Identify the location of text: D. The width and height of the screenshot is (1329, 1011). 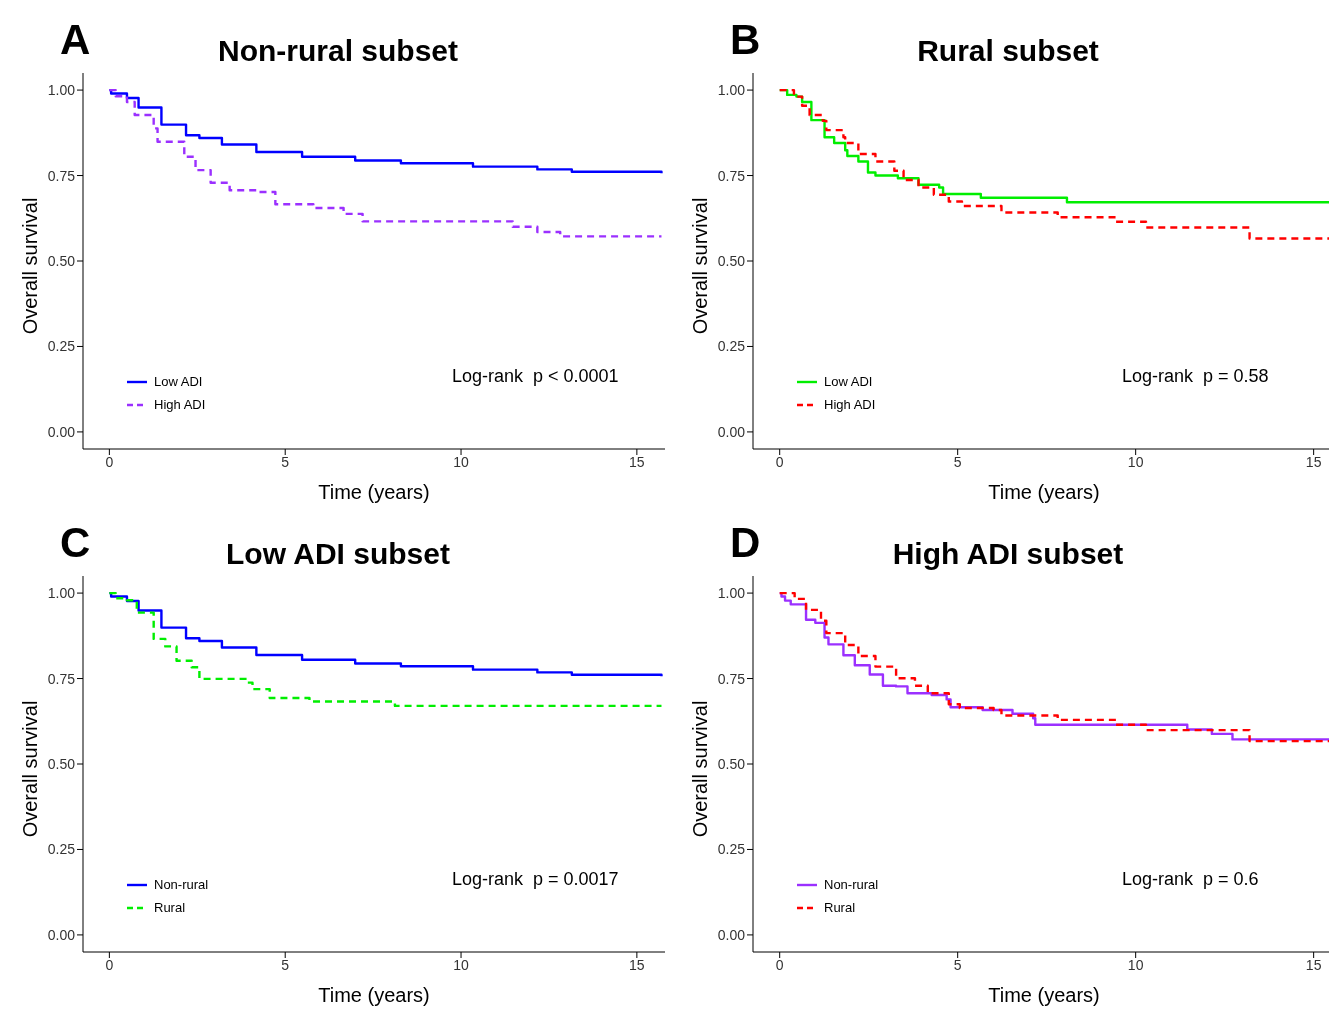
(745, 543).